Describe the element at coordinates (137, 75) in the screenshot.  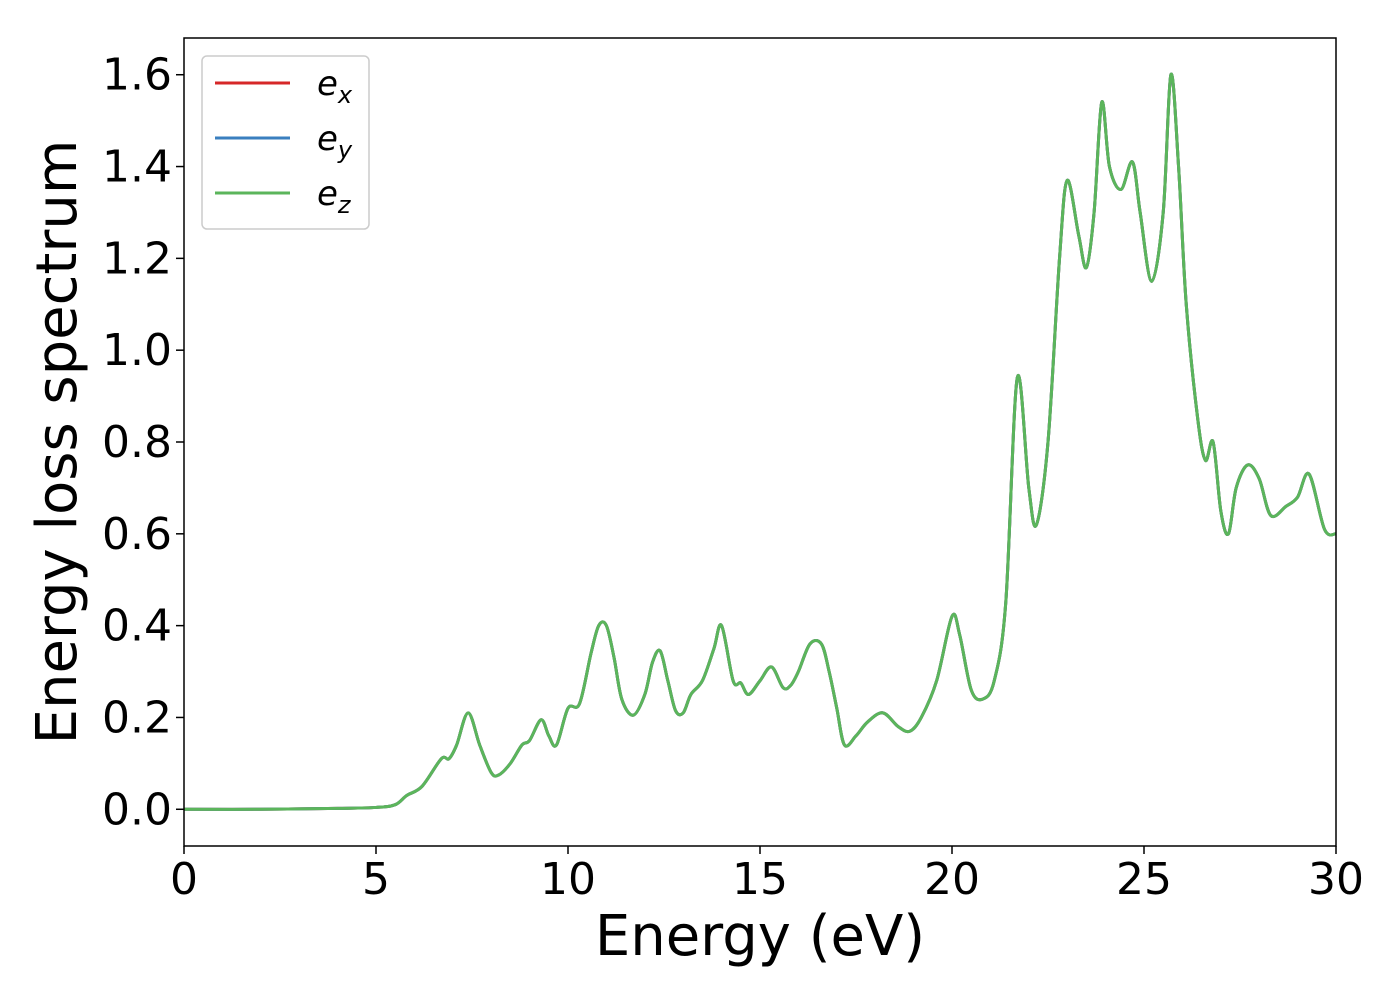
I see `y-tick-label: 1.6` at that location.